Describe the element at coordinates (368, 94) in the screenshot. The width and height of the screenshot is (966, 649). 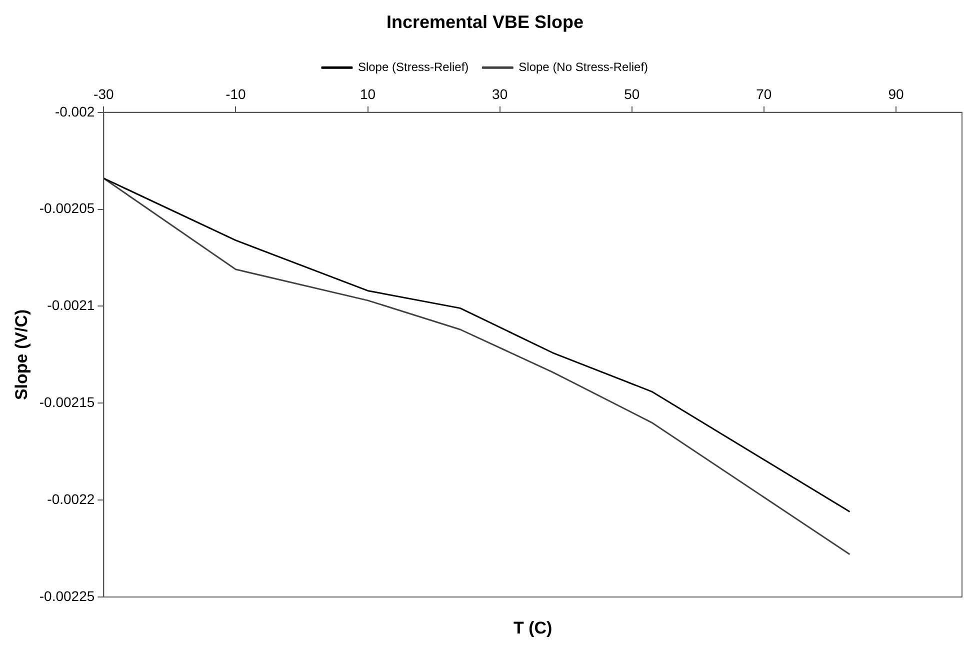
I see `x-tick-label: 10` at that location.